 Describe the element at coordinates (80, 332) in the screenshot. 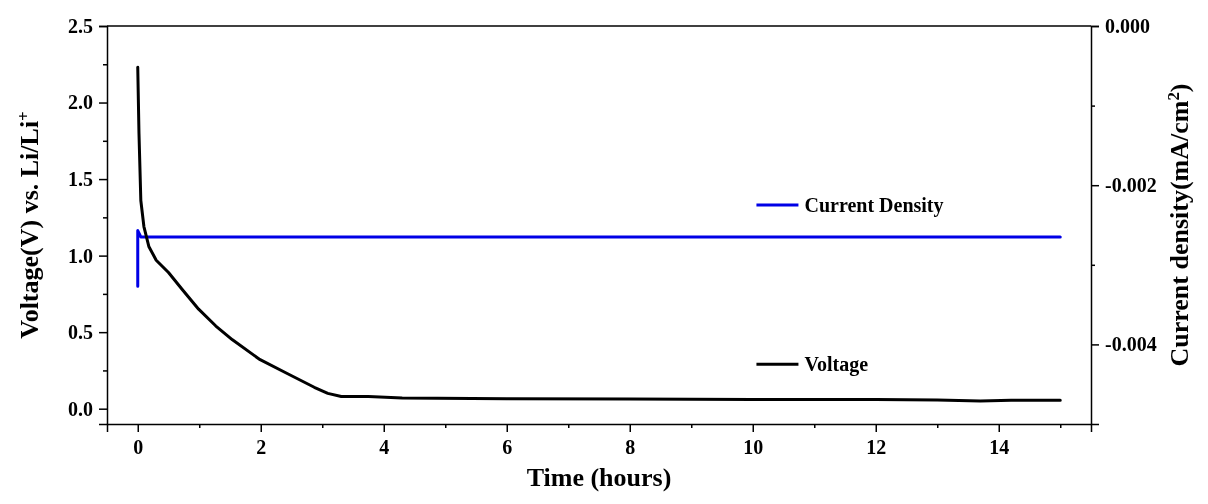

I see `y-tick-label: 0.5` at that location.